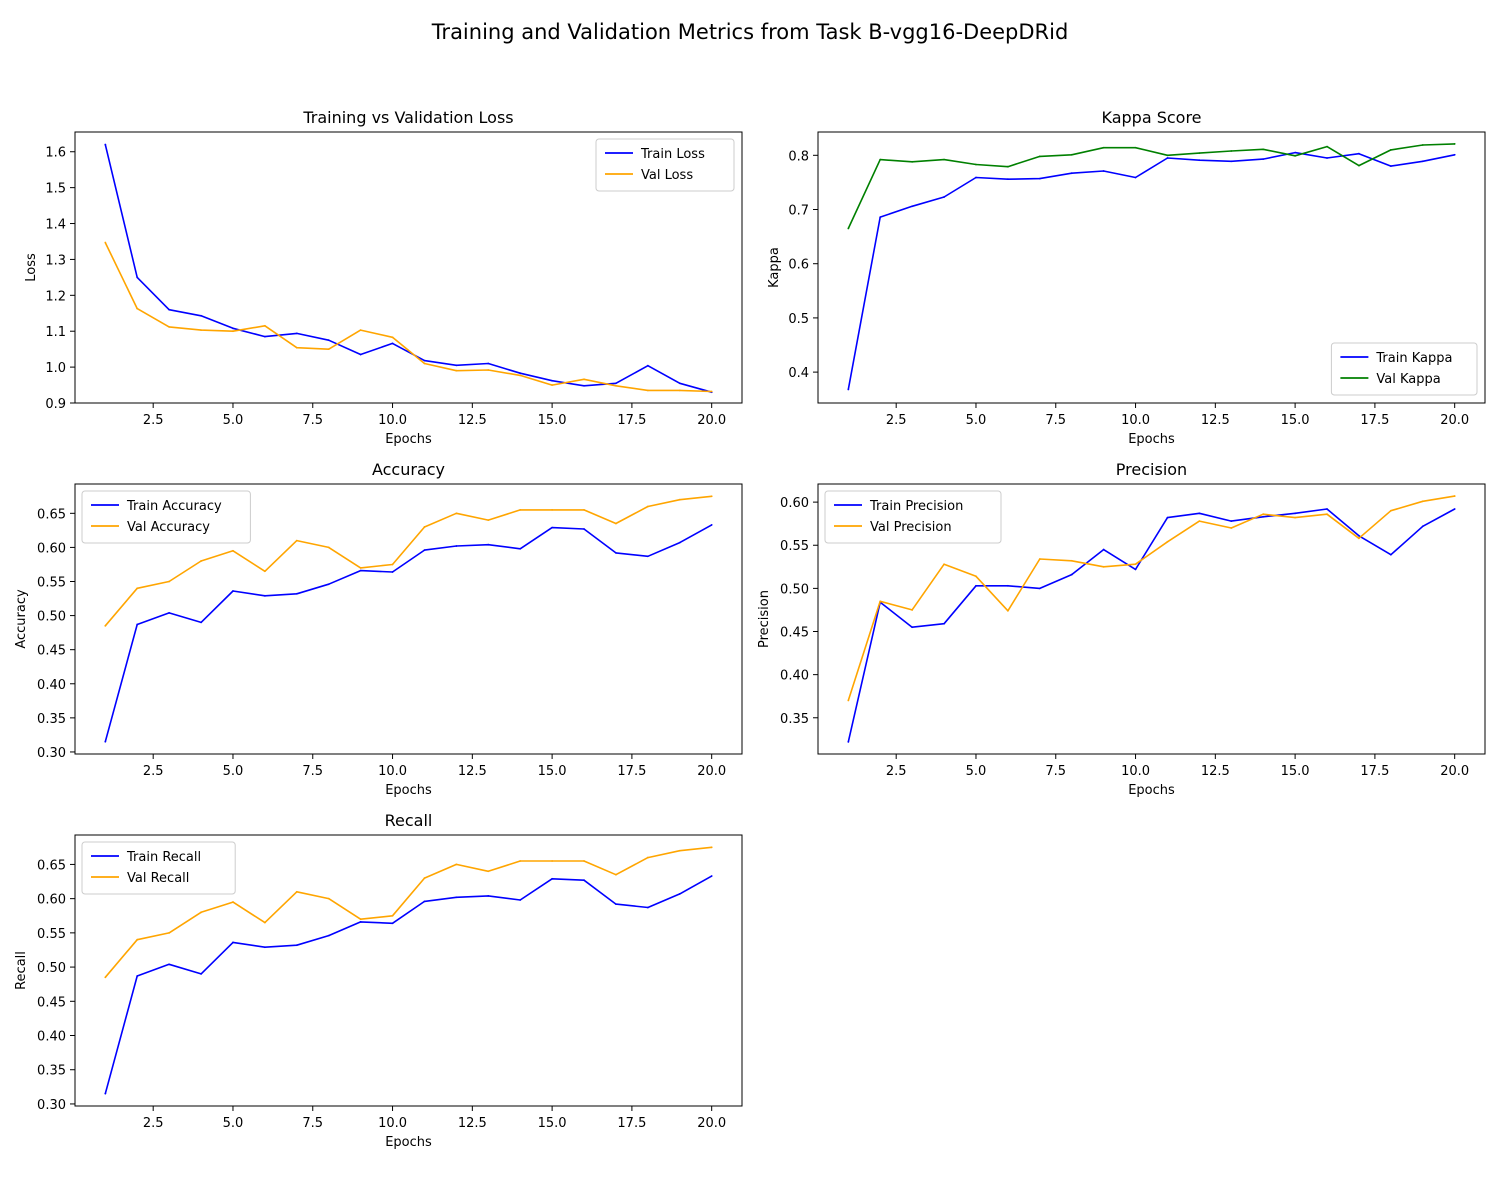  Describe the element at coordinates (55, 189) in the screenshot. I see `y-tick-label: 1.5` at that location.